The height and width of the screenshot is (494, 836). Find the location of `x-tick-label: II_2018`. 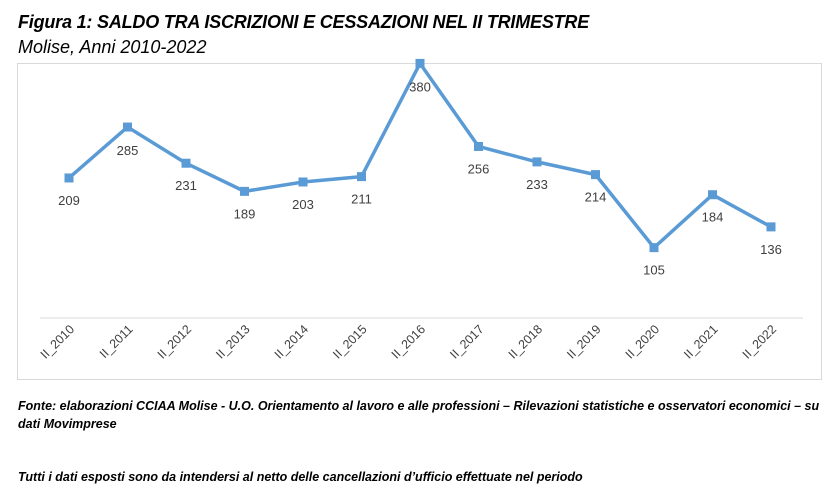

x-tick-label: II_2018 is located at coordinates (525, 341).